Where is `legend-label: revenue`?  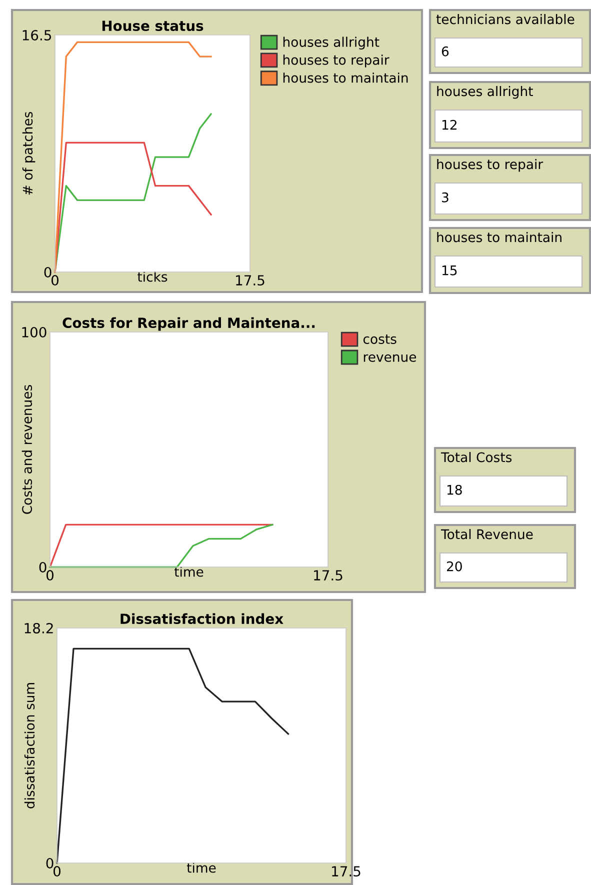 legend-label: revenue is located at coordinates (390, 358).